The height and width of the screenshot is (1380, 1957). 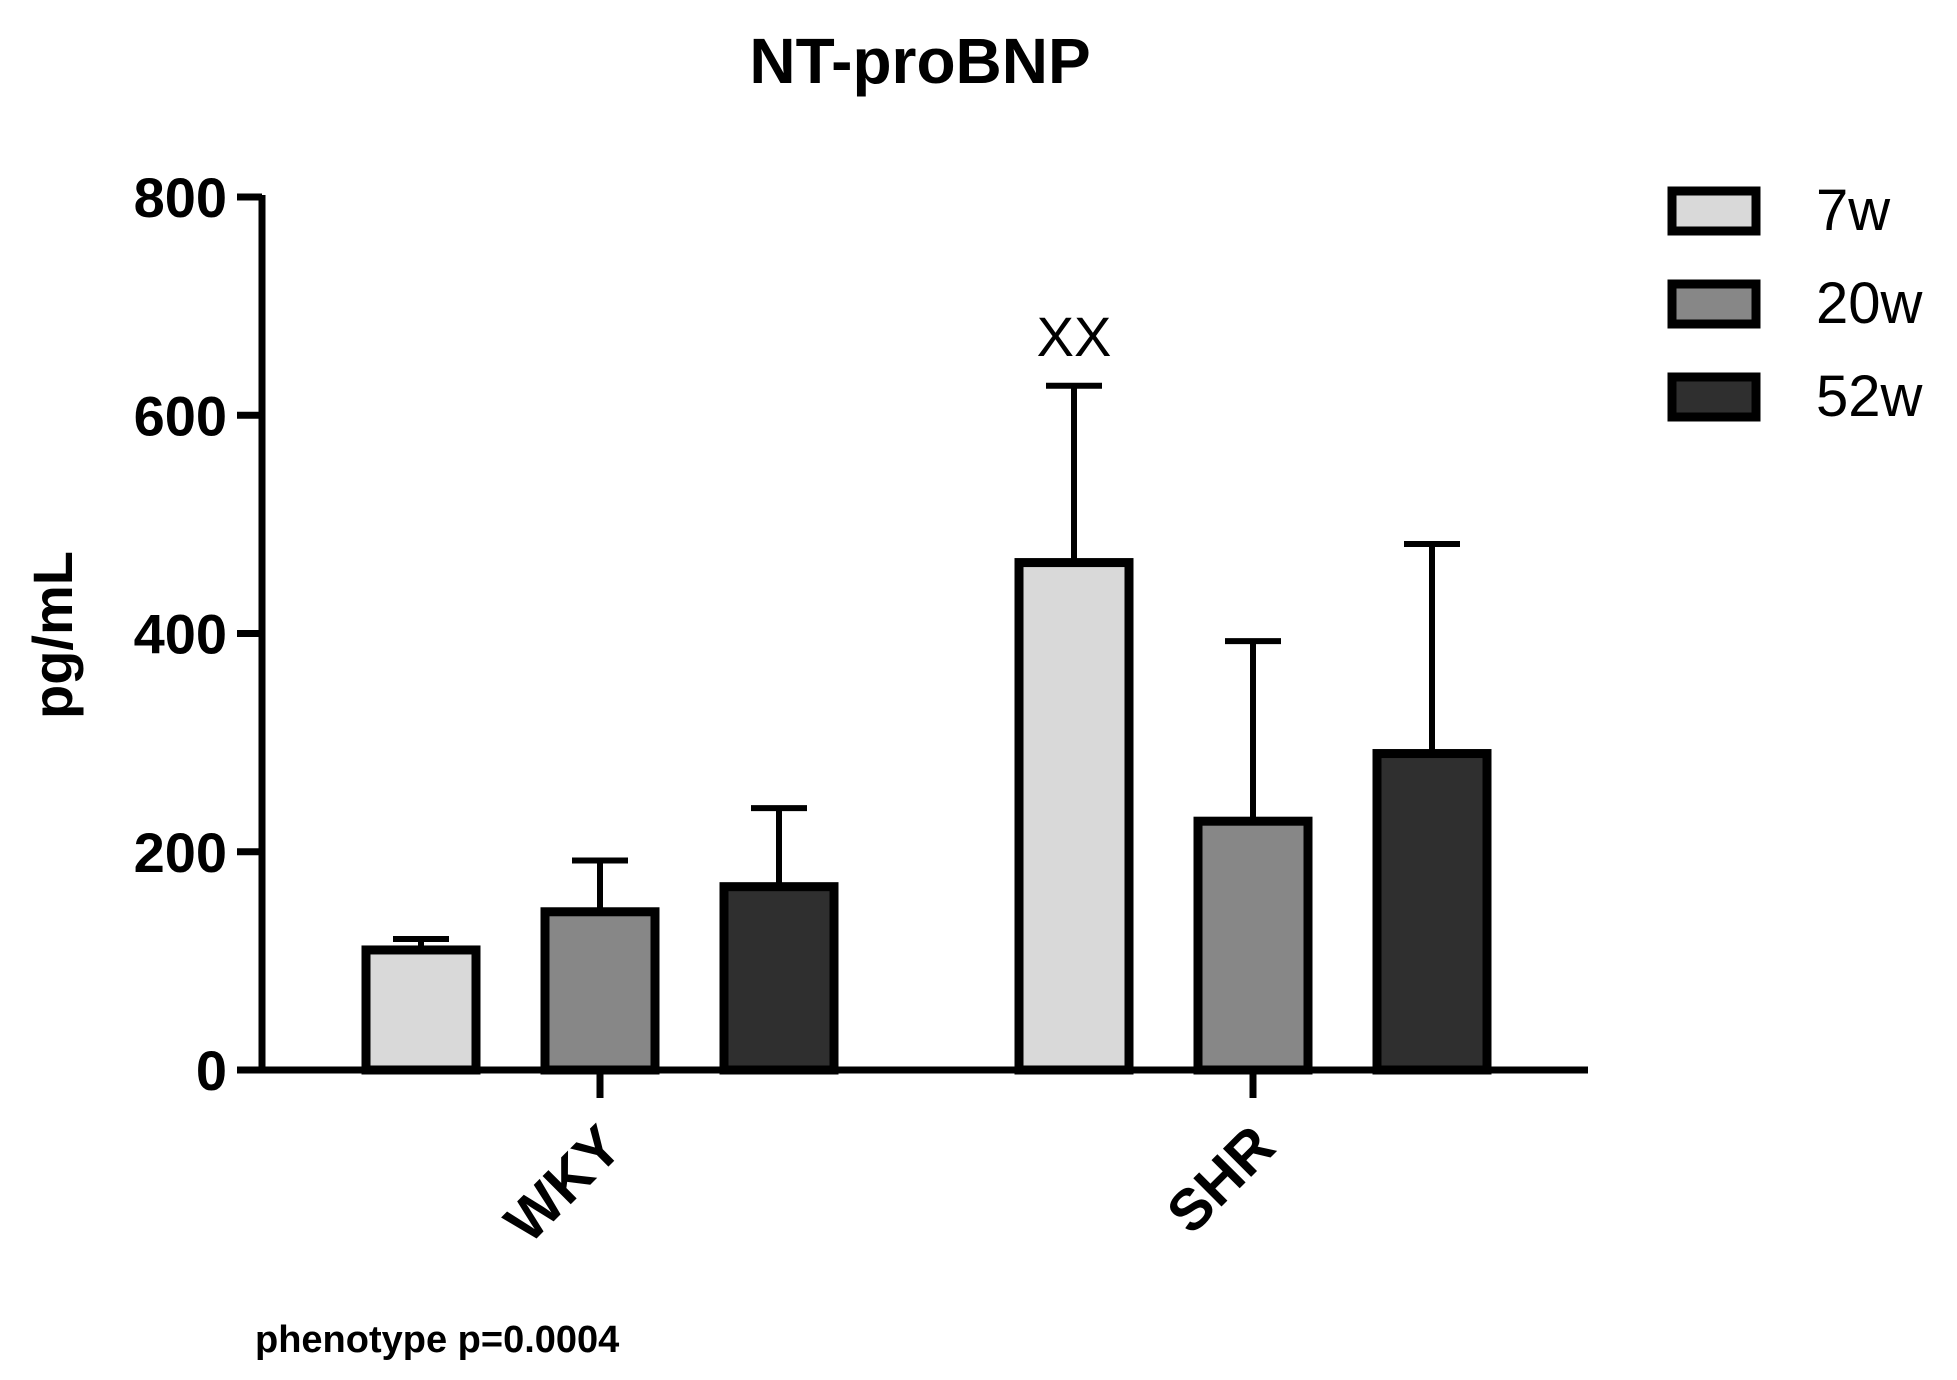 I want to click on annotation-xx: XX, so click(x=1074, y=336).